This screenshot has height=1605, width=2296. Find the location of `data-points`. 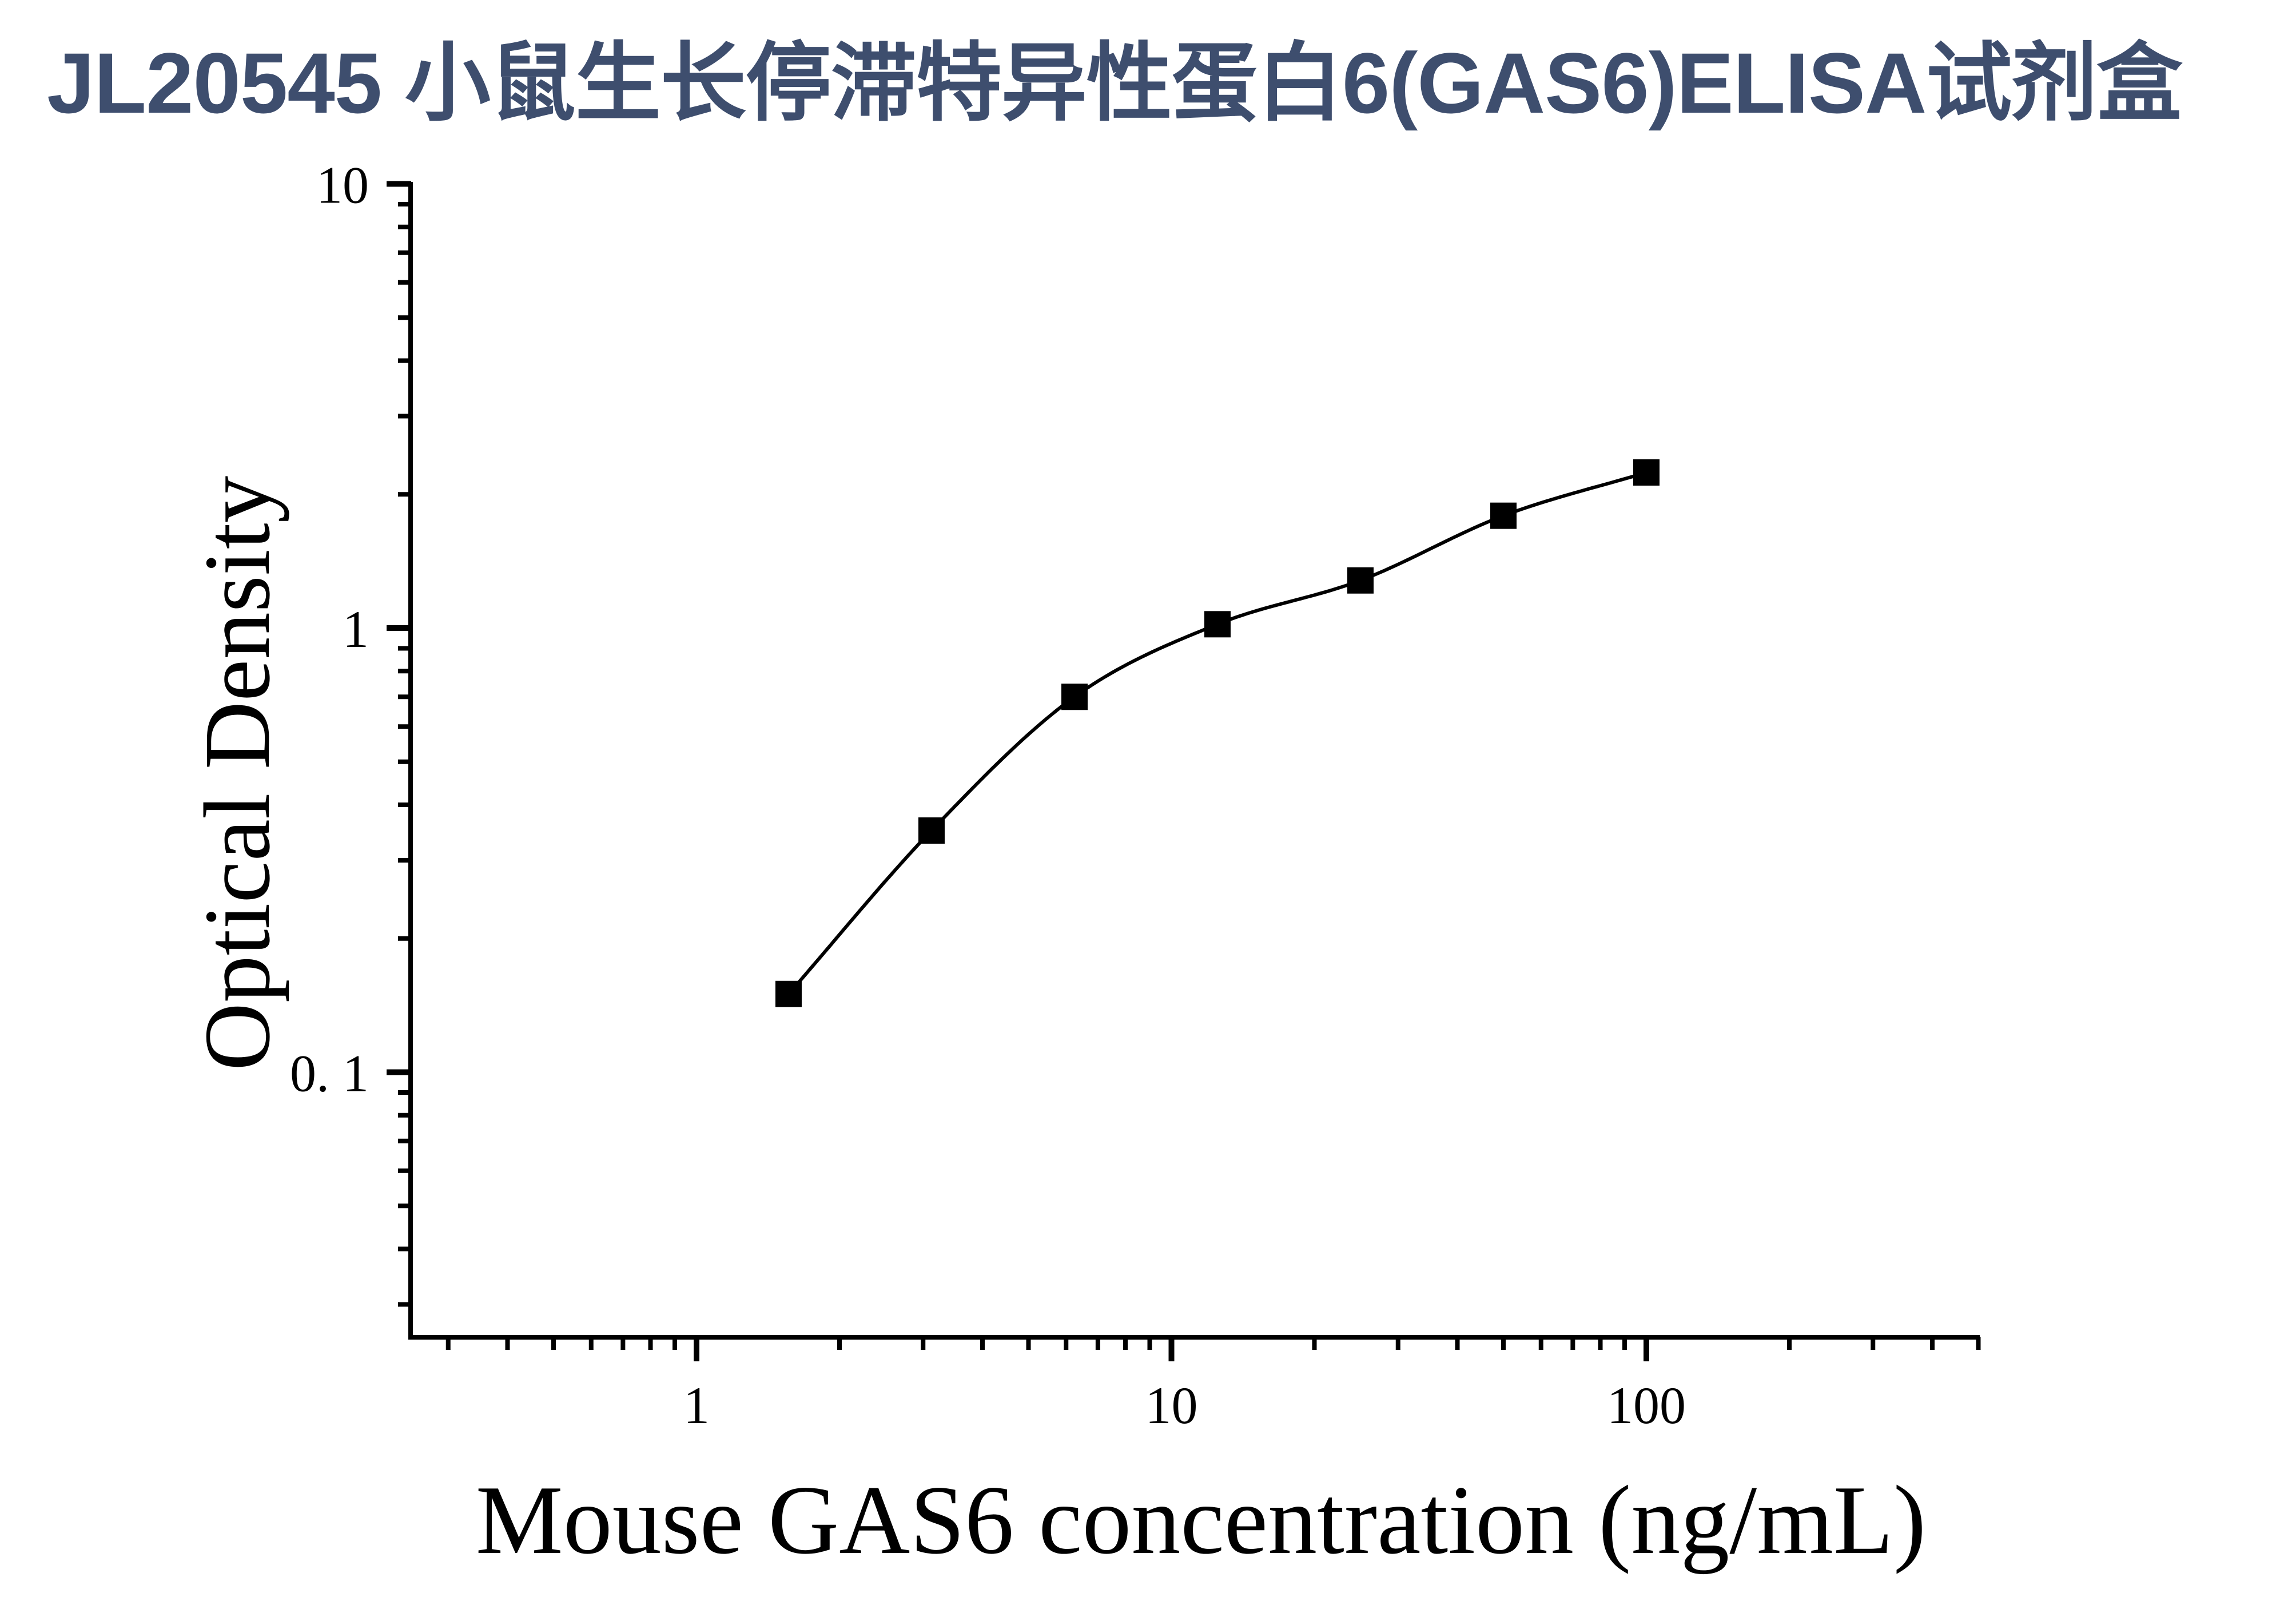

data-points is located at coordinates (1217, 733).